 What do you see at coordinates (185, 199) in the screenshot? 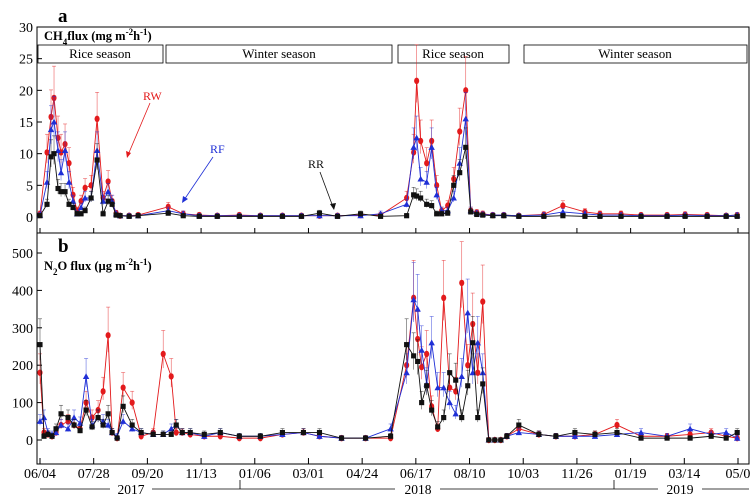
I see `annotation-rf-arrowhead` at bounding box center [185, 199].